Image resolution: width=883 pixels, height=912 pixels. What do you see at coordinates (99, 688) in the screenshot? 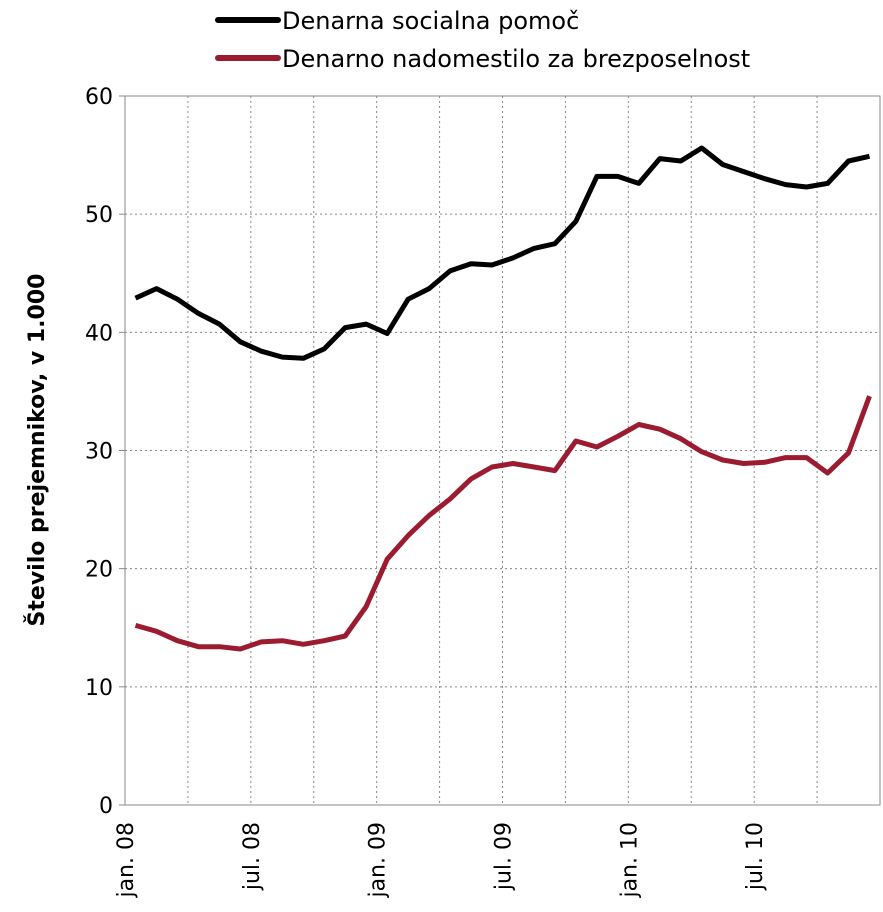
I see `y-tick-label: 10` at bounding box center [99, 688].